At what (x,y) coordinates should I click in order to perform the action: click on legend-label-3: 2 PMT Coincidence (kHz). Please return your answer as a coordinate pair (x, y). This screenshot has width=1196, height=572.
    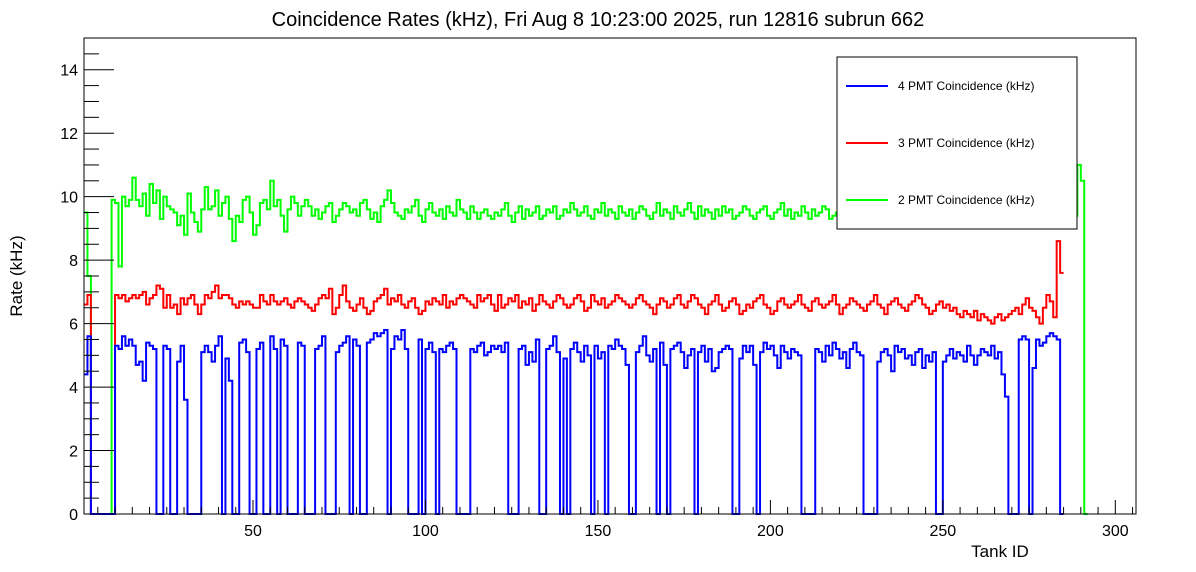
    Looking at the image, I should click on (966, 200).